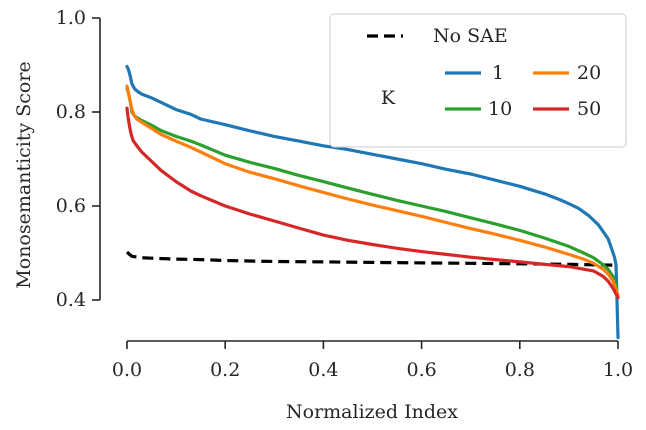 The image size is (646, 430). I want to click on legend-label-k1: 1, so click(498, 73).